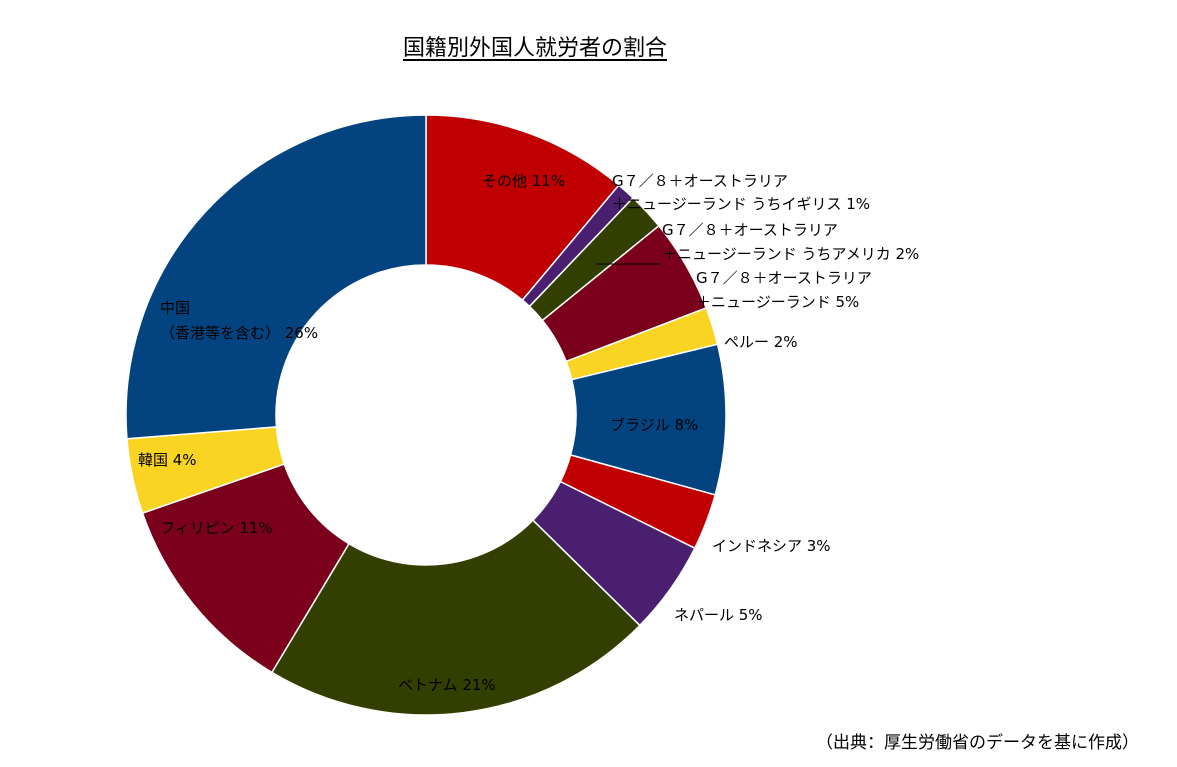 The image size is (1177, 767). Describe the element at coordinates (771, 546) in the screenshot. I see `label-indonesia: インドネシア 3%` at that location.